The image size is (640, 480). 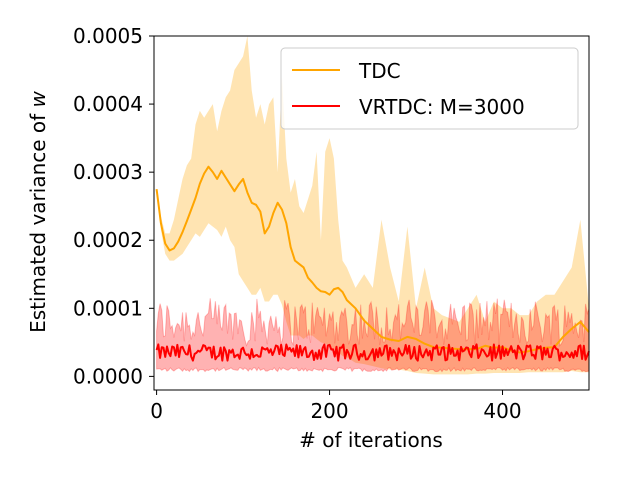 What do you see at coordinates (108, 172) in the screenshot?
I see `y-tick-label: 0.0003` at bounding box center [108, 172].